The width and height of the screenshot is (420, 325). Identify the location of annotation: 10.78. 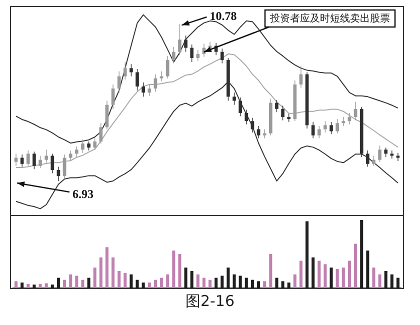
(223, 16).